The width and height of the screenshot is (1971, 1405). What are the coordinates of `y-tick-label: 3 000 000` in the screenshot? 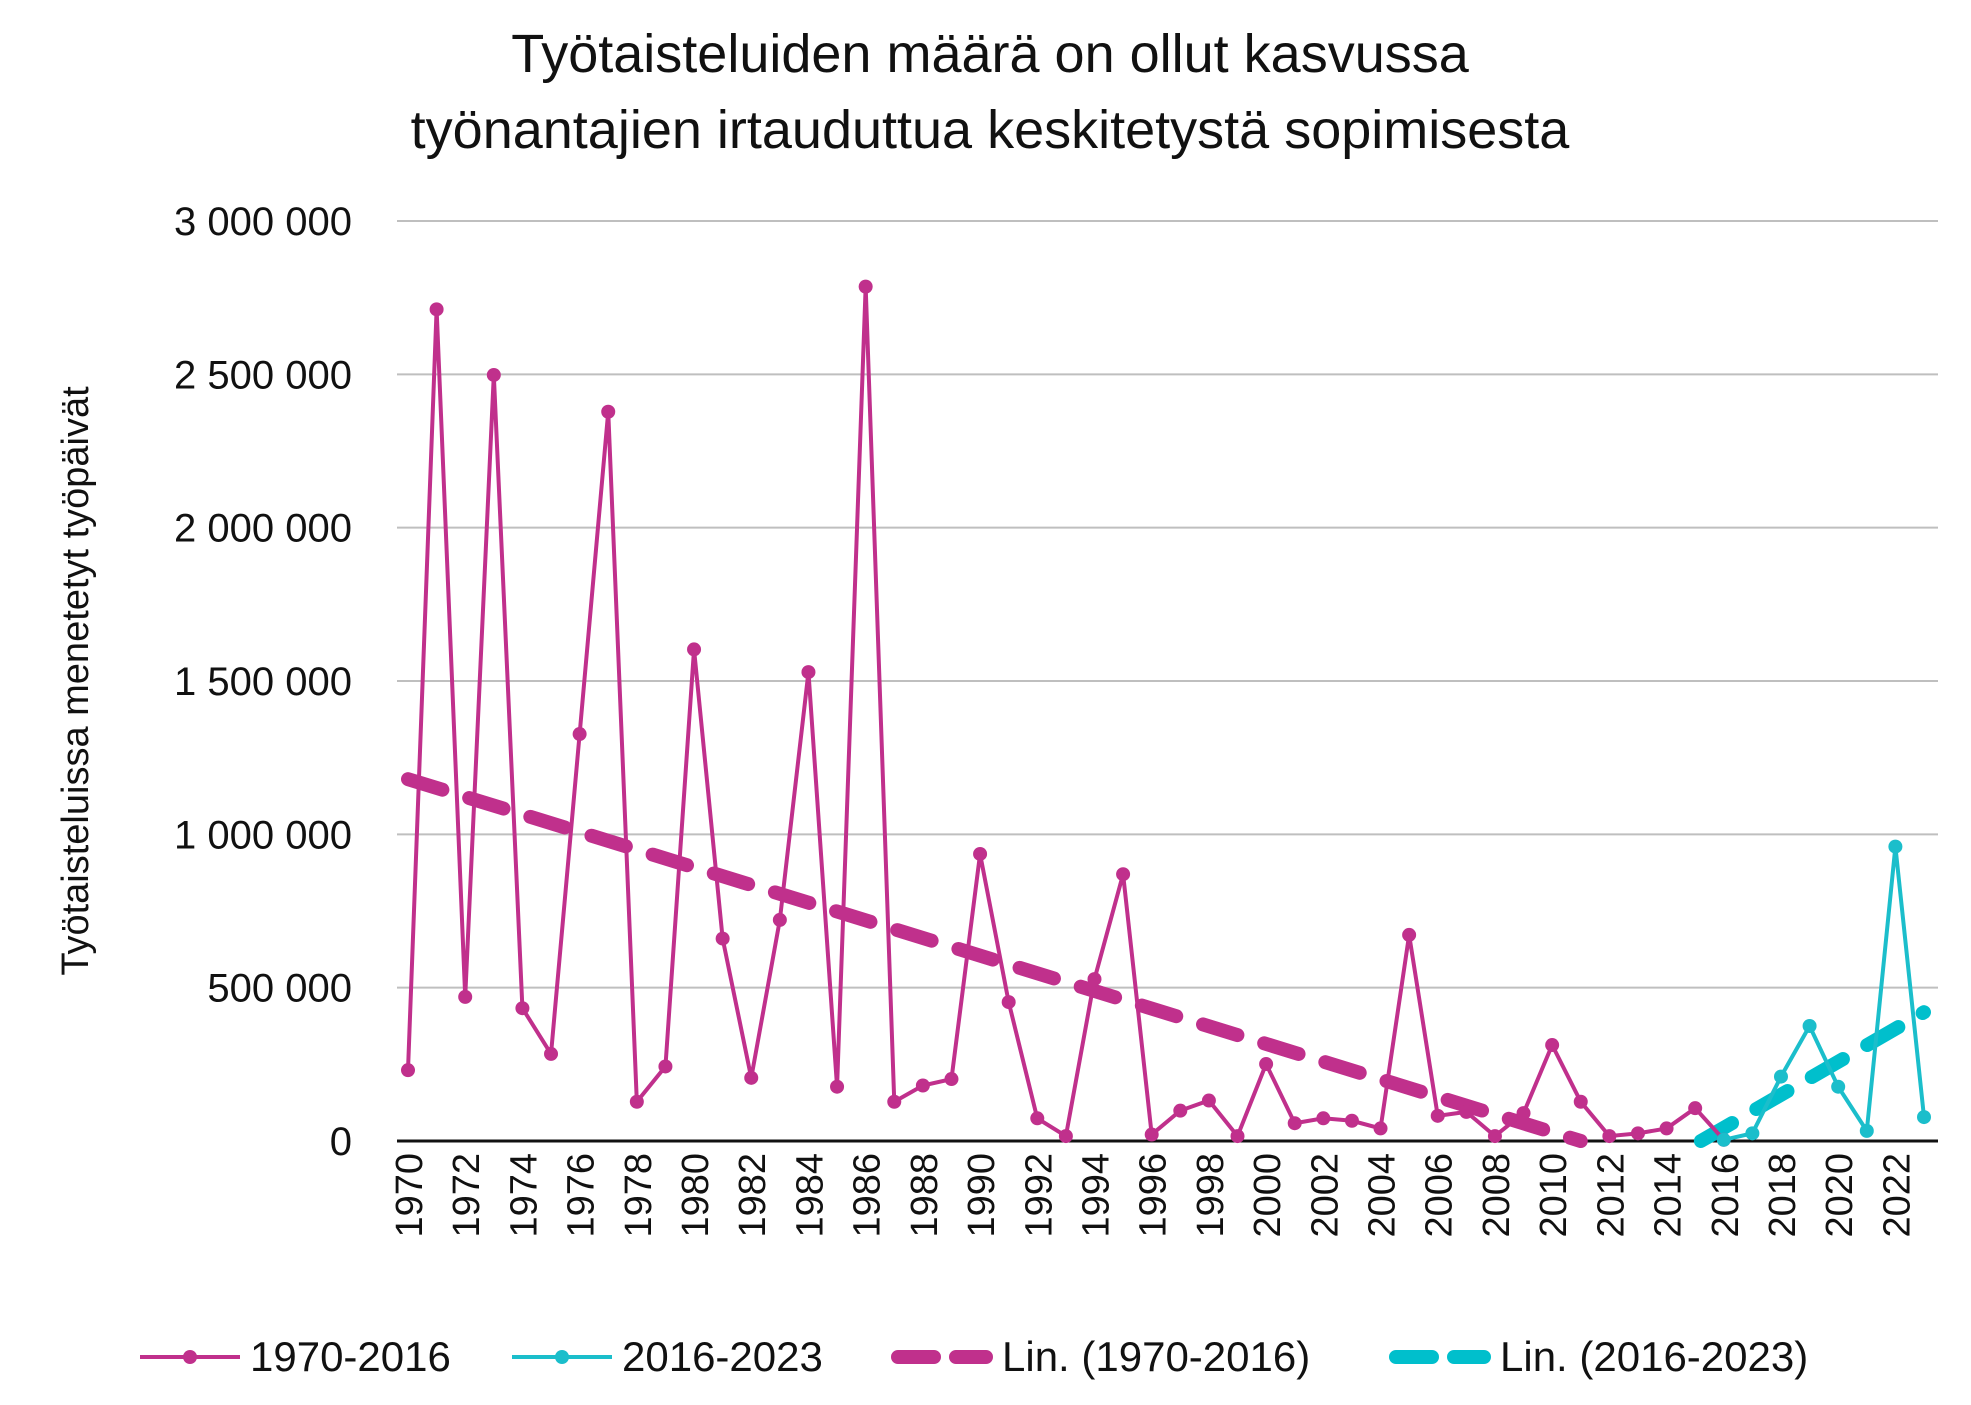 It's located at (263, 222).